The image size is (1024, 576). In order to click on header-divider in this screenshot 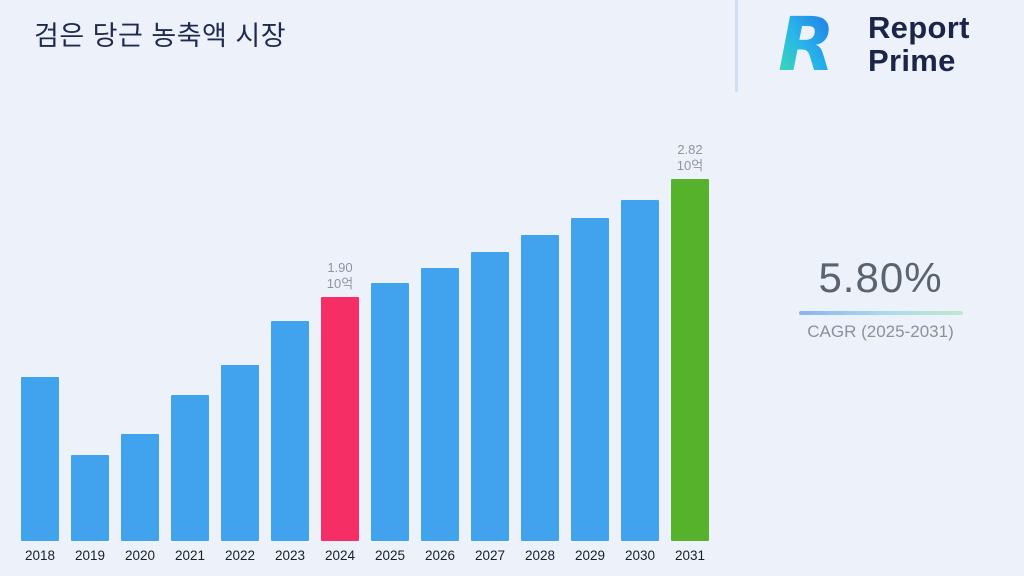, I will do `click(736, 46)`.